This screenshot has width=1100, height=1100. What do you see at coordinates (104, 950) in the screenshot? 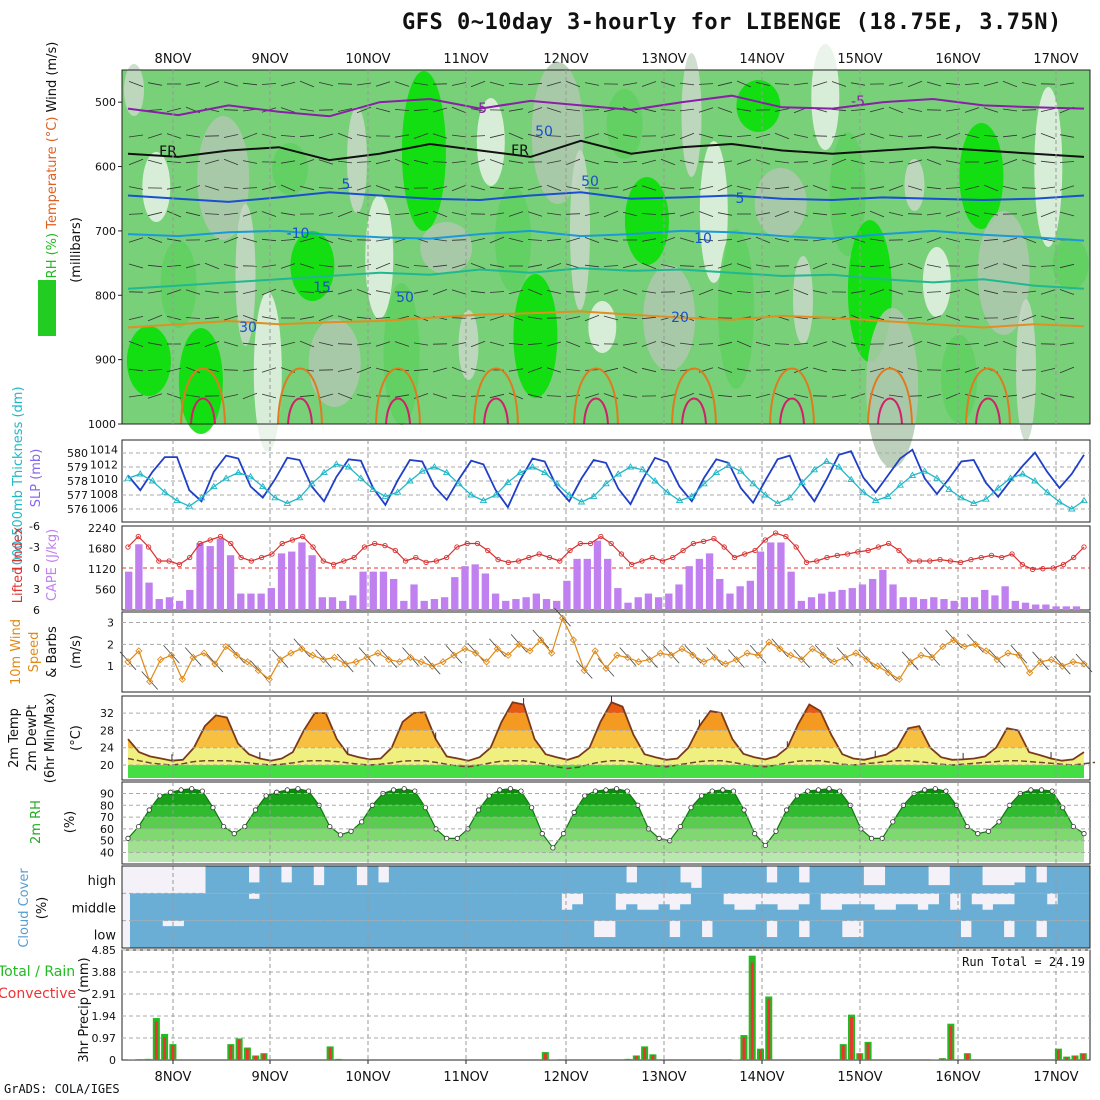
I see `y-tick-label: 4.85` at bounding box center [104, 950].